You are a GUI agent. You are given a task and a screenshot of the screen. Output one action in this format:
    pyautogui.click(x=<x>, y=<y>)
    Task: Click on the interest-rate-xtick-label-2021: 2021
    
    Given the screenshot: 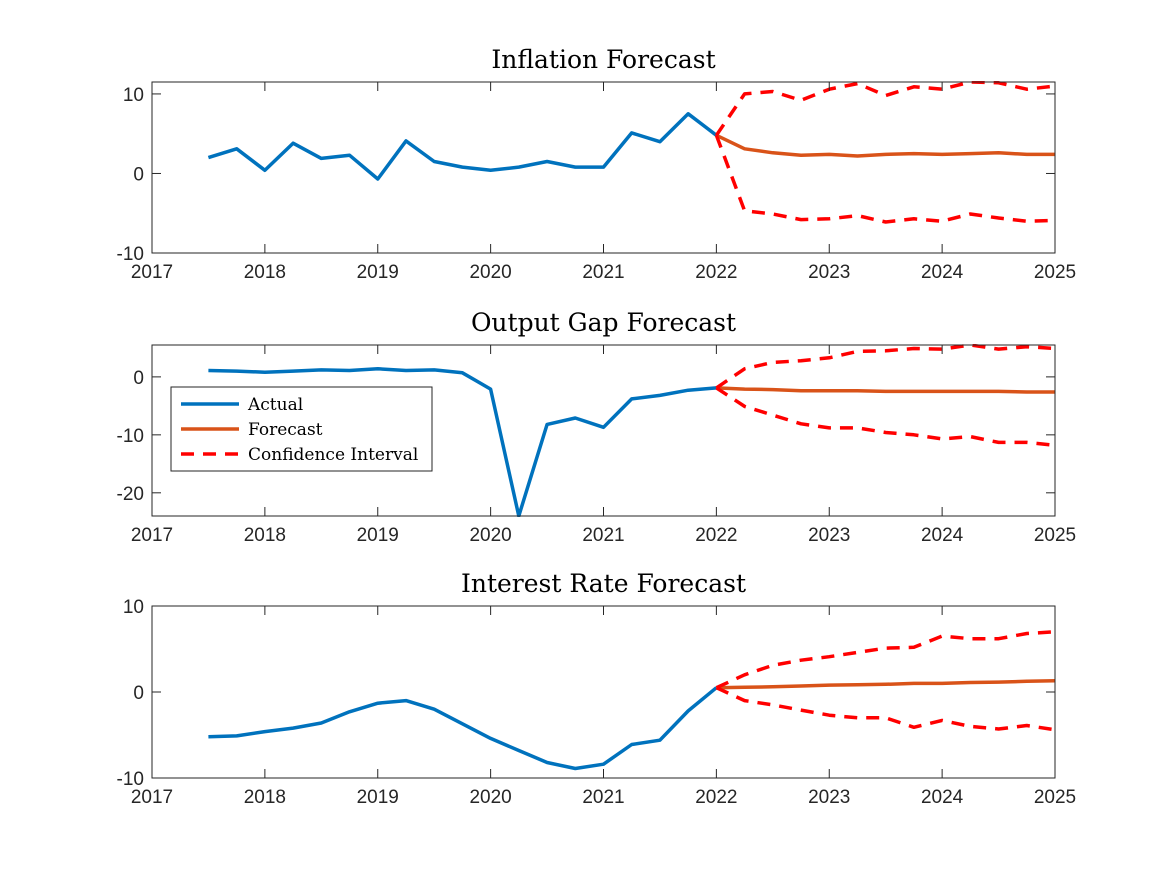 What is the action you would take?
    pyautogui.click(x=603, y=797)
    